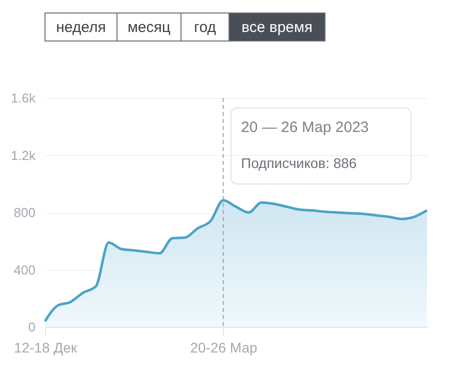  Describe the element at coordinates (305, 127) in the screenshot. I see `annotation: 20 — 26 Мар 2023` at that location.